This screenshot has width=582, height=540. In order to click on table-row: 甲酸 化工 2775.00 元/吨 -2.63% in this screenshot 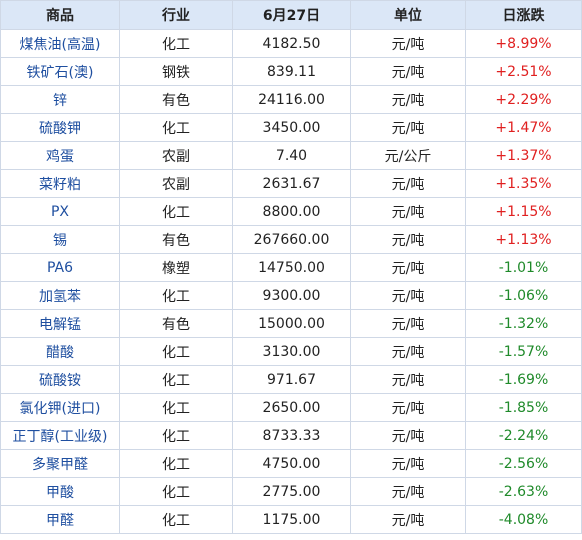, I will do `click(291, 491)`.